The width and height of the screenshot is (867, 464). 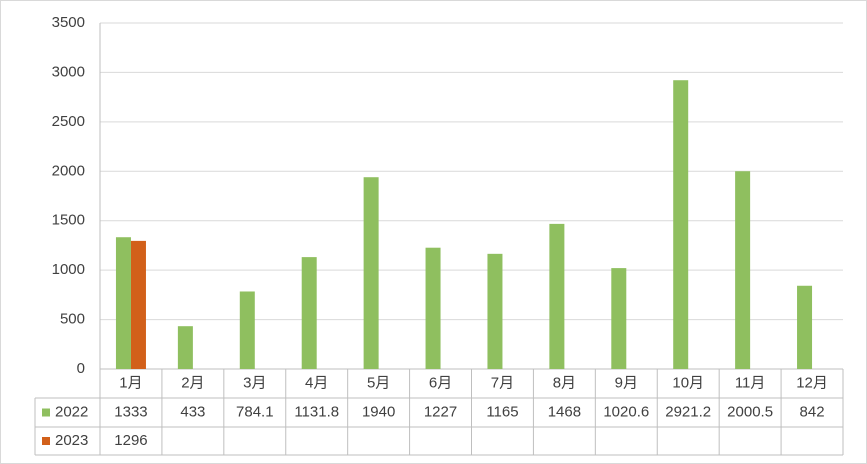 What do you see at coordinates (68, 22) in the screenshot?
I see `y-tick-label: 3500` at bounding box center [68, 22].